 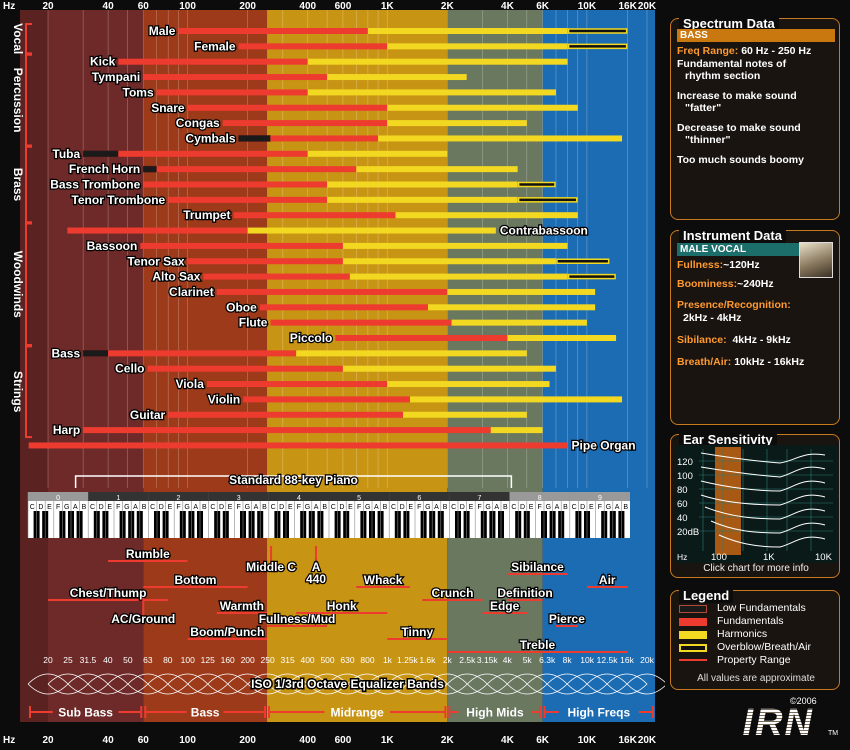 What do you see at coordinates (734, 340) in the screenshot?
I see `sibilance-row: Sibilance: 4kHz - 9kHz` at bounding box center [734, 340].